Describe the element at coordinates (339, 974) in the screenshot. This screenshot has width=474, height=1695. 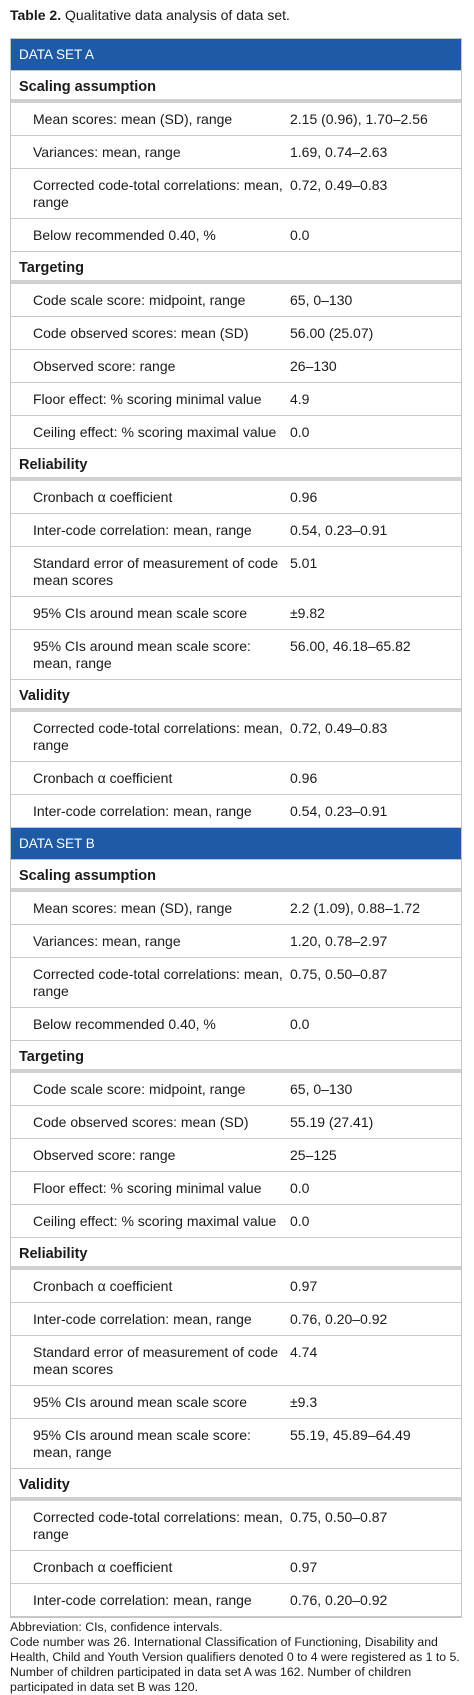
I see `row-value: 0.75, 0.50–0.87` at that location.